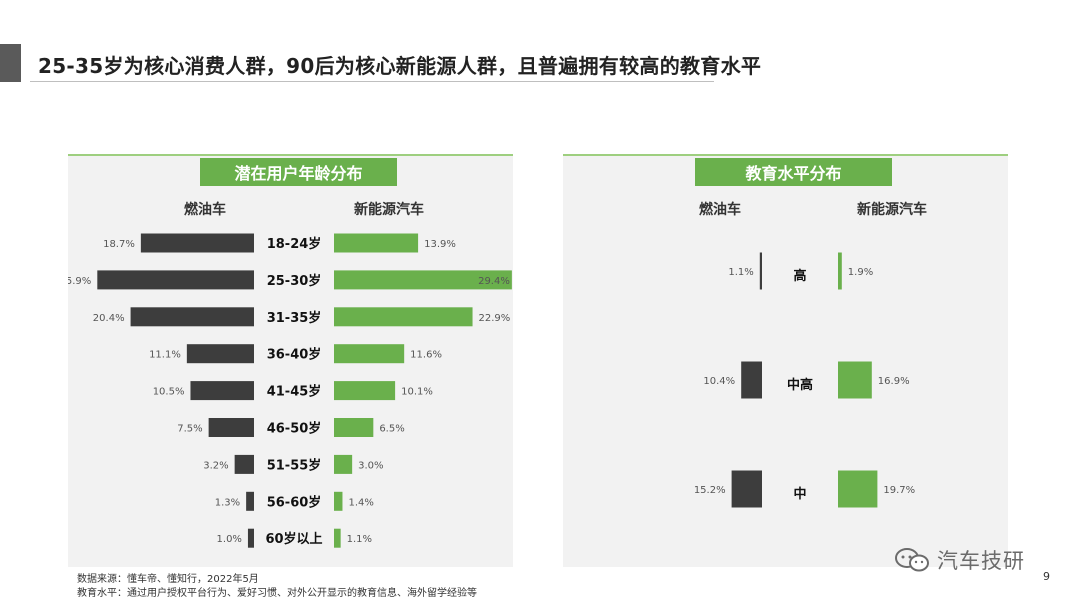 The image size is (1080, 607). Describe the element at coordinates (294, 392) in the screenshot. I see `age-category-4: 41-45岁` at that location.